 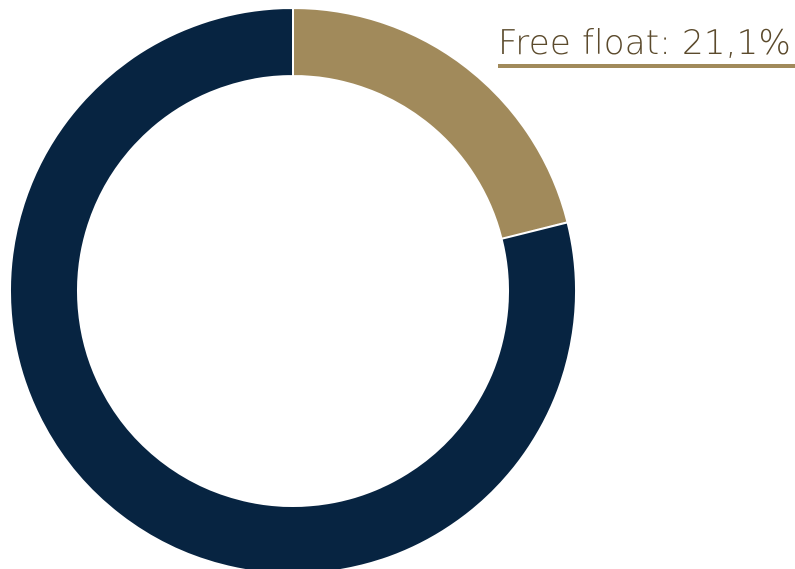 I want to click on slice-annotations: Free float: 21,1%, so click(x=646, y=45).